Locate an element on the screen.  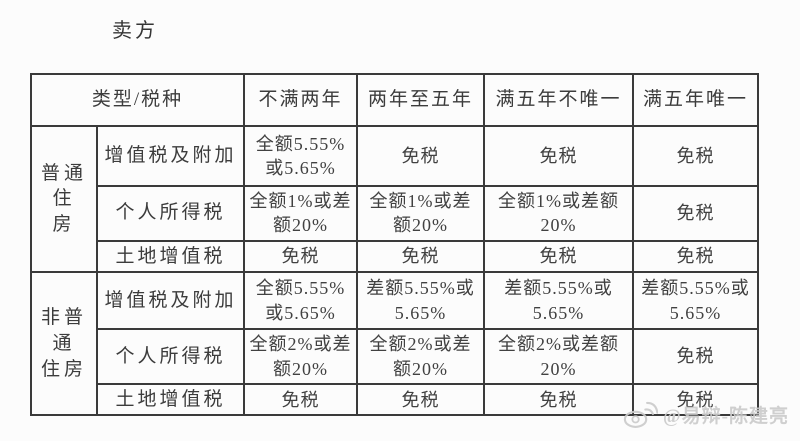
weibo-icon is located at coordinates (640, 414).